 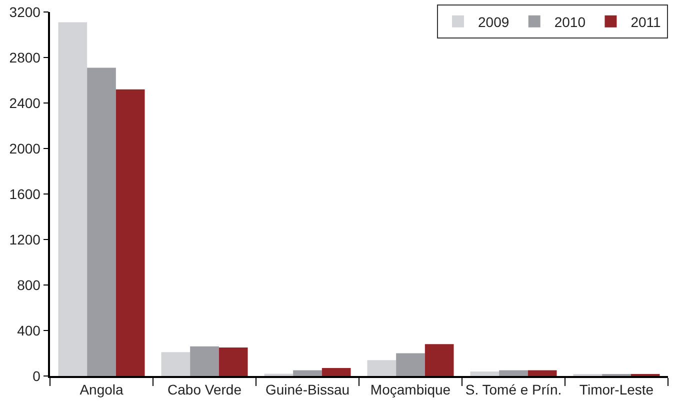 I want to click on y-tick-label: 1600, so click(x=25, y=194).